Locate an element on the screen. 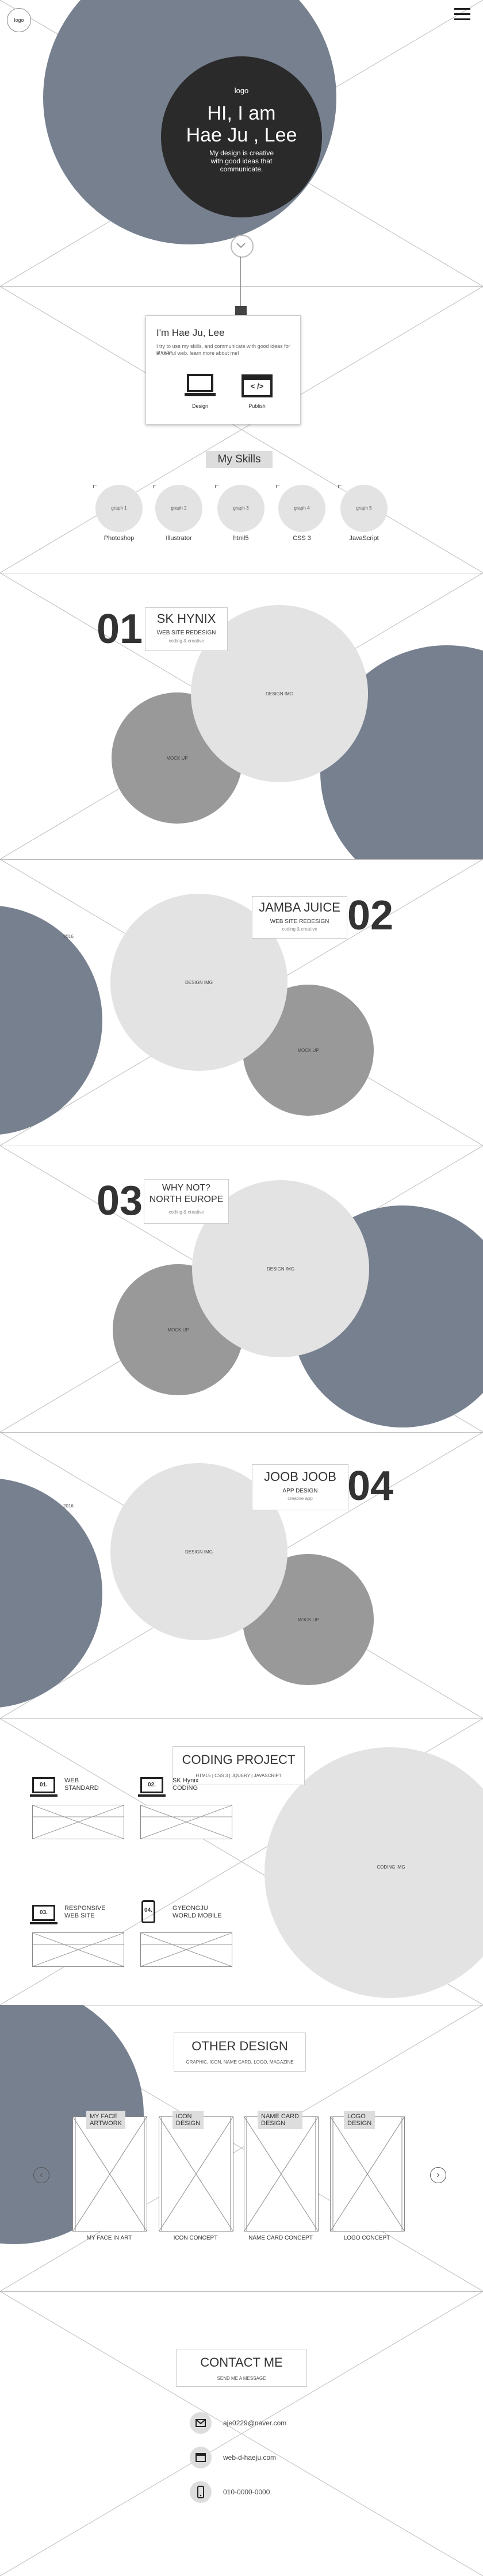 The image size is (483, 2576). skill-graph: graph 4 is located at coordinates (301, 508).